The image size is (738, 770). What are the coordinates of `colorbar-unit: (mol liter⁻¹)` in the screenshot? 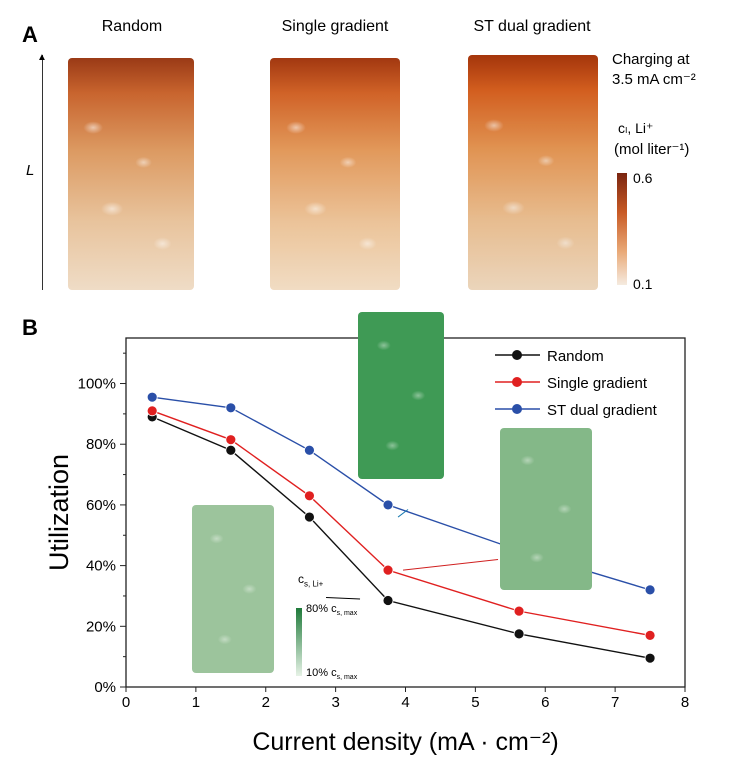 It's located at (652, 149).